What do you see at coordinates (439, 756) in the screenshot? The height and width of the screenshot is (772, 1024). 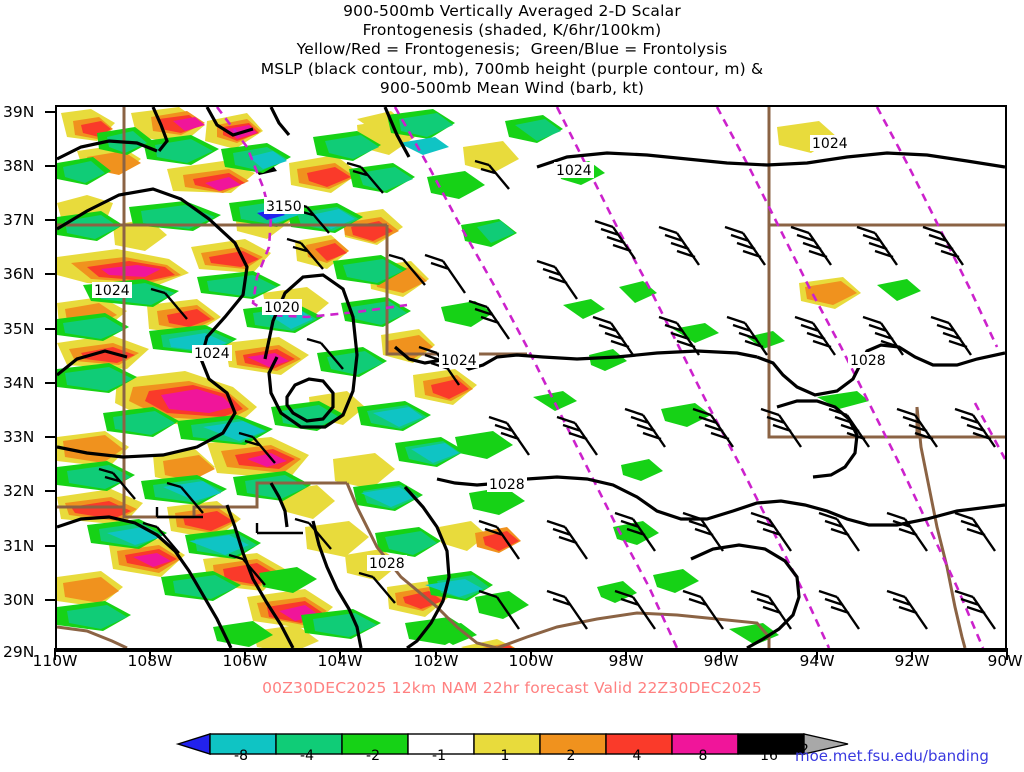 I see `cbar-tick--1: -1` at bounding box center [439, 756].